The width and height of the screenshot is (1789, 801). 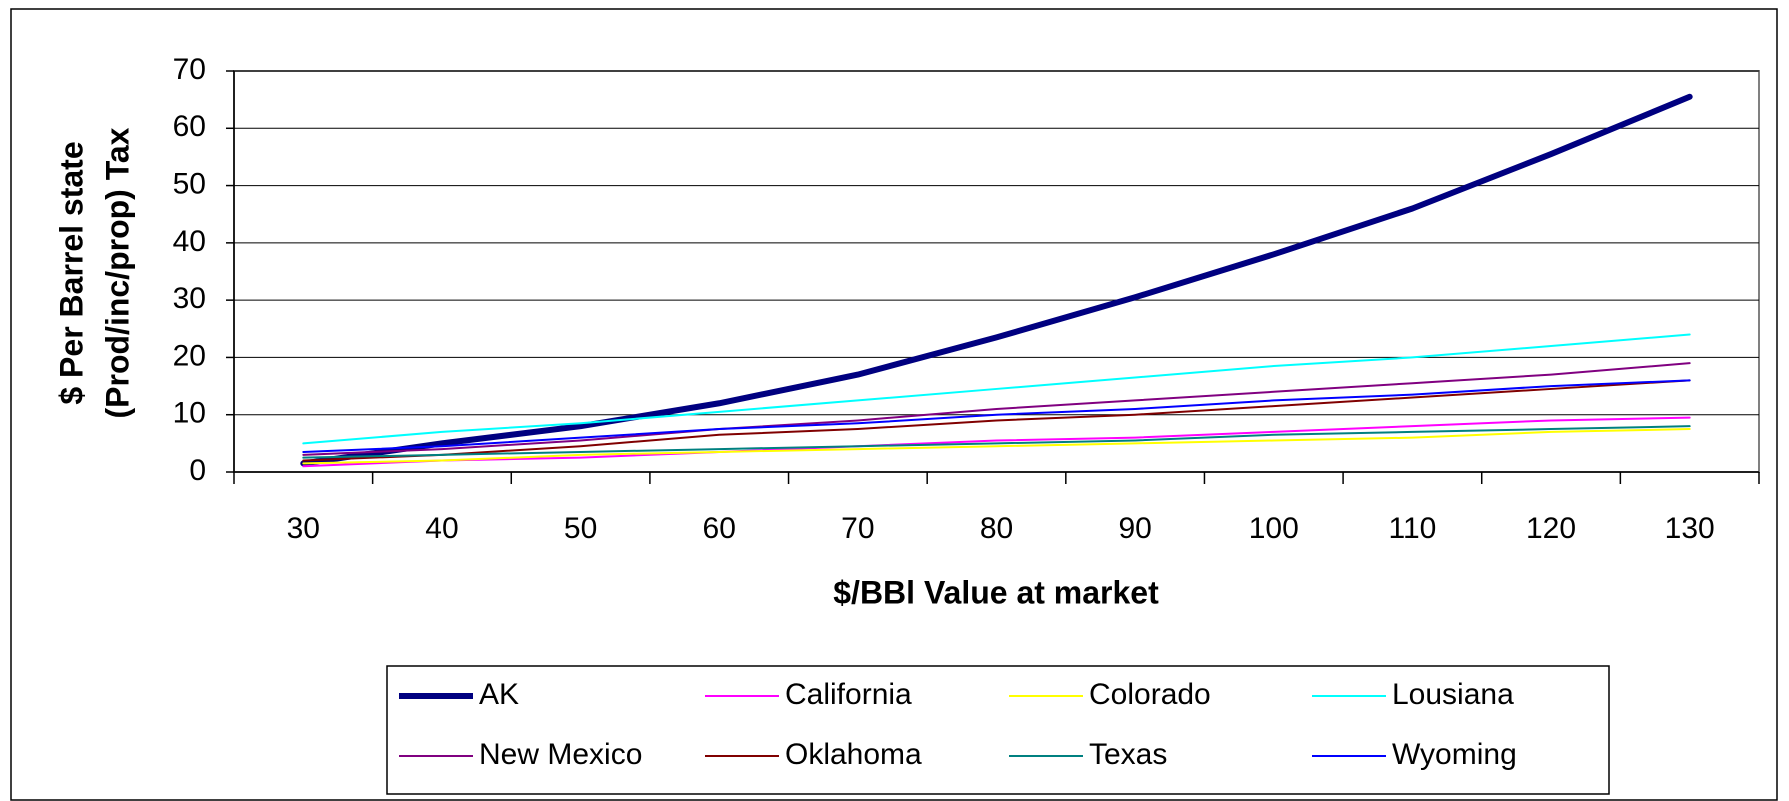 What do you see at coordinates (189, 413) in the screenshot?
I see `y-tick-label: 10` at bounding box center [189, 413].